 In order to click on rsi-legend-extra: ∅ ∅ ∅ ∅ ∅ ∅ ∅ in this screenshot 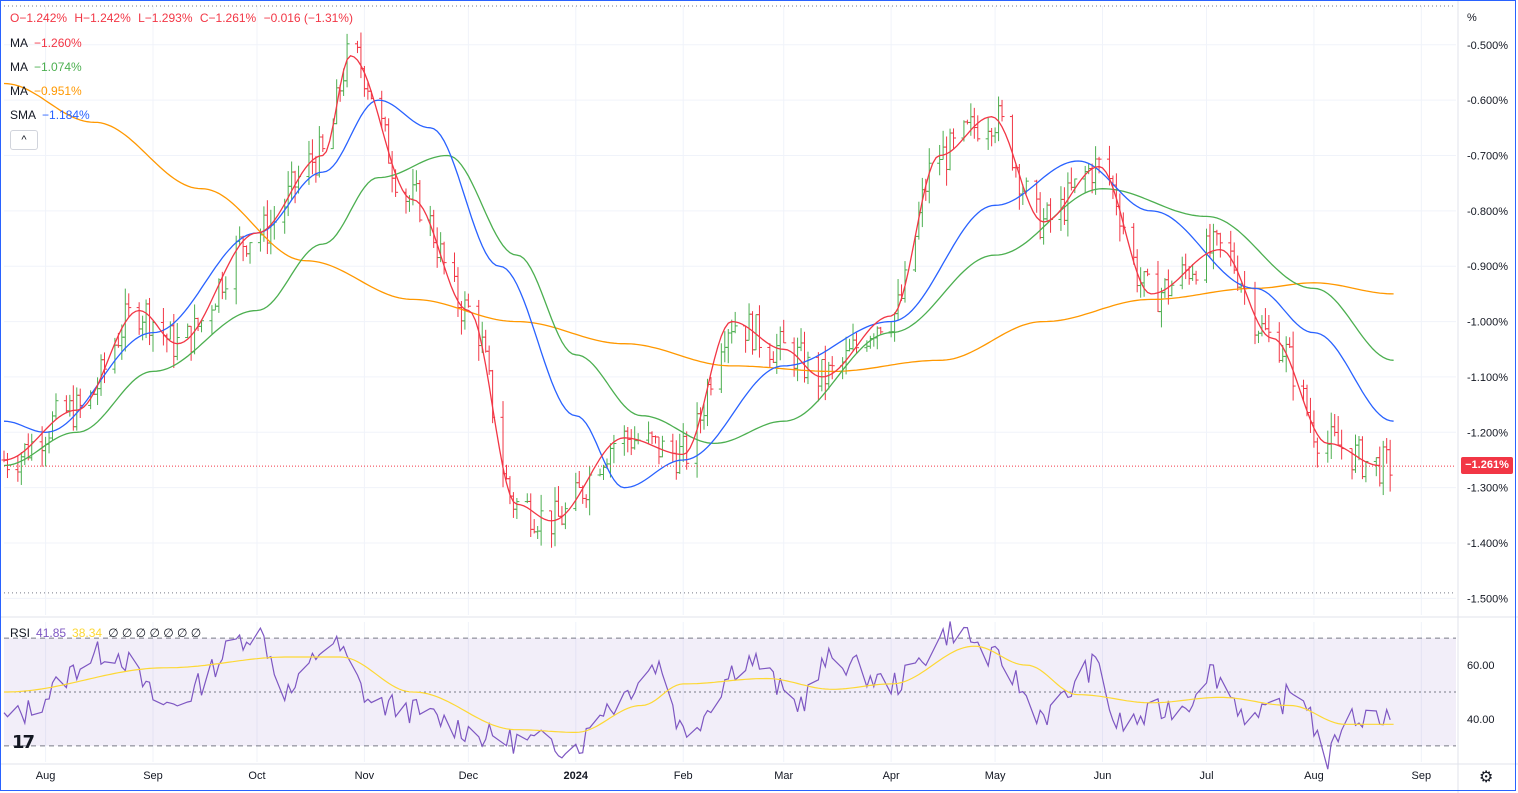, I will do `click(155, 633)`.